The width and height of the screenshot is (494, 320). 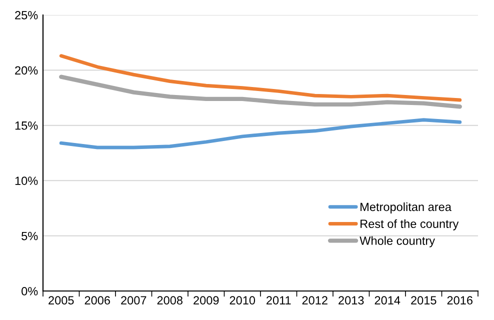 What do you see at coordinates (30, 291) in the screenshot?
I see `y-tick-label: 0%` at bounding box center [30, 291].